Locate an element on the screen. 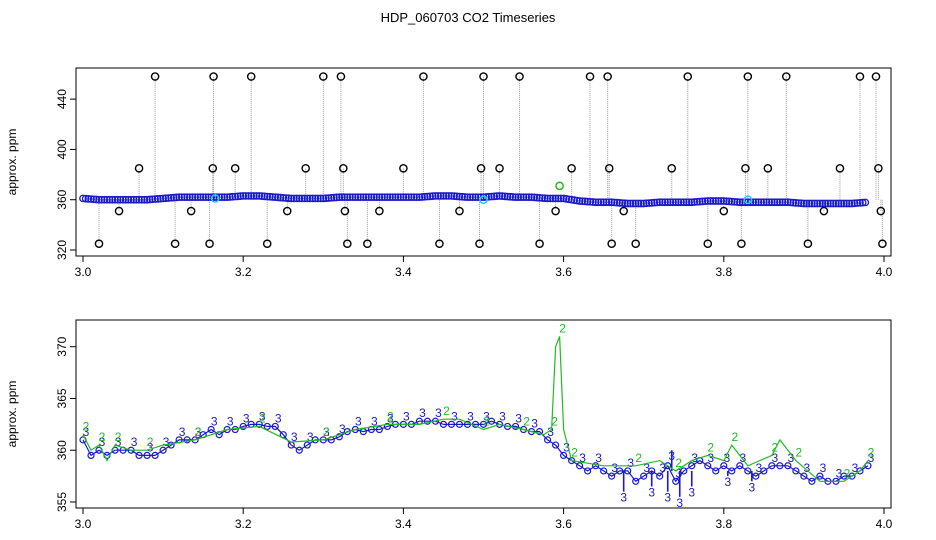 The image size is (936, 540). x-tick-label: 3.2 is located at coordinates (243, 524).